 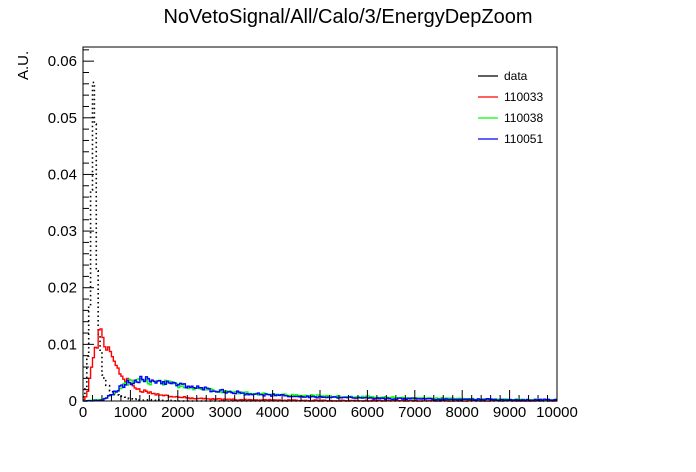 I want to click on x-tick-label: 4000, so click(x=272, y=412).